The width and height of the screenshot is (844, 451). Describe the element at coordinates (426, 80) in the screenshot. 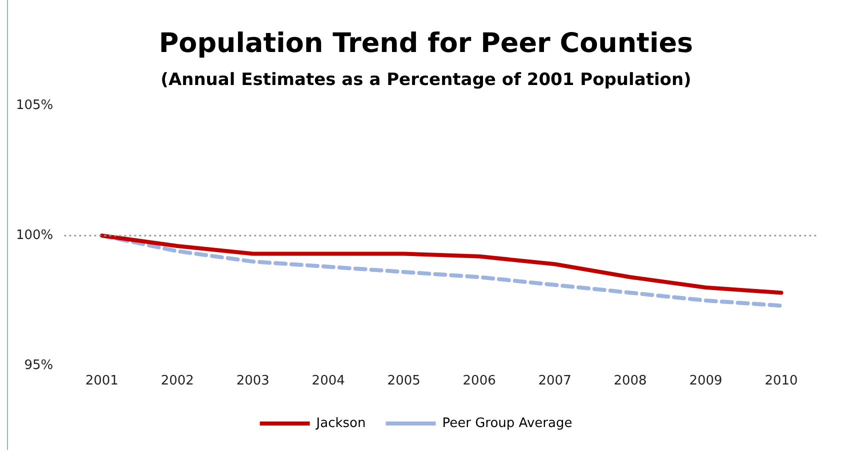

I see `chart-subtitle: (Annual Estimates as a Percentage of 2001 Population)` at that location.